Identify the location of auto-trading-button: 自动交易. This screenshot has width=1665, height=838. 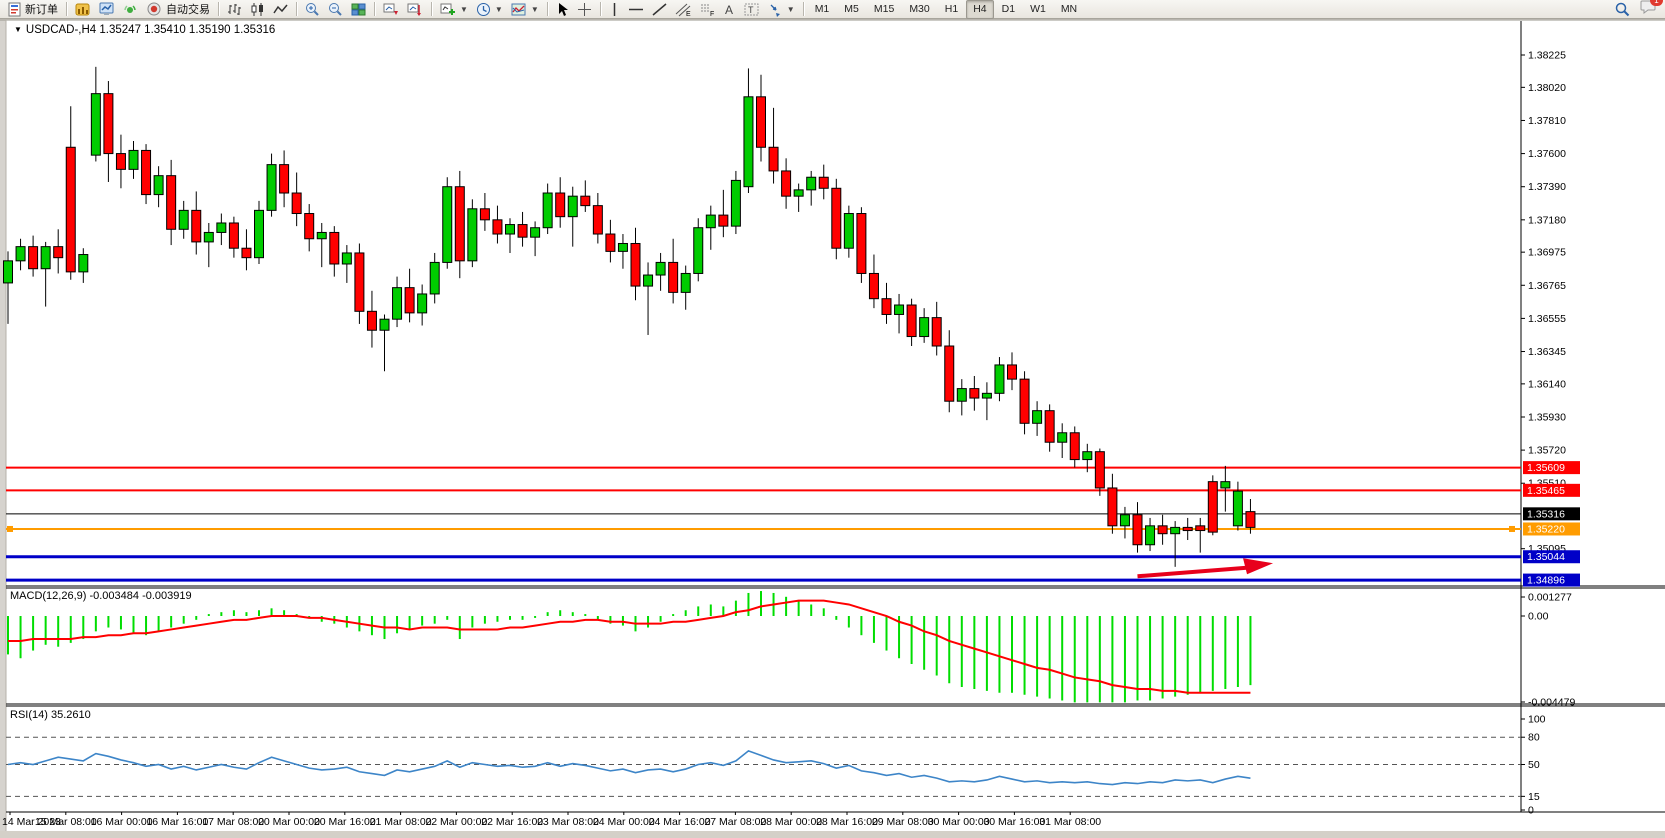
(178, 9).